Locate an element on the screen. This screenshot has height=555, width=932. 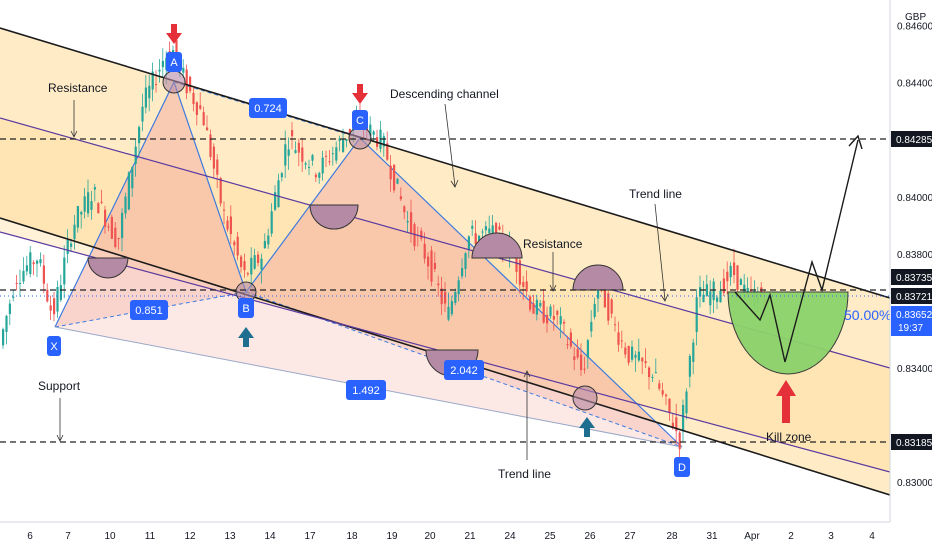
projection-arrowhead is located at coordinates (855, 142).